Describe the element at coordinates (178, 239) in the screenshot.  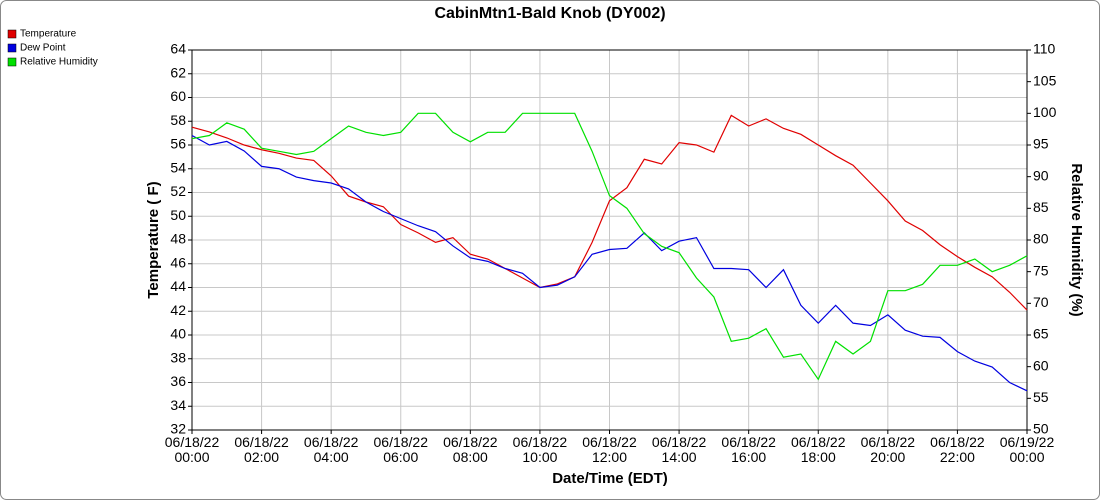
I see `y-tick-label: 48` at that location.